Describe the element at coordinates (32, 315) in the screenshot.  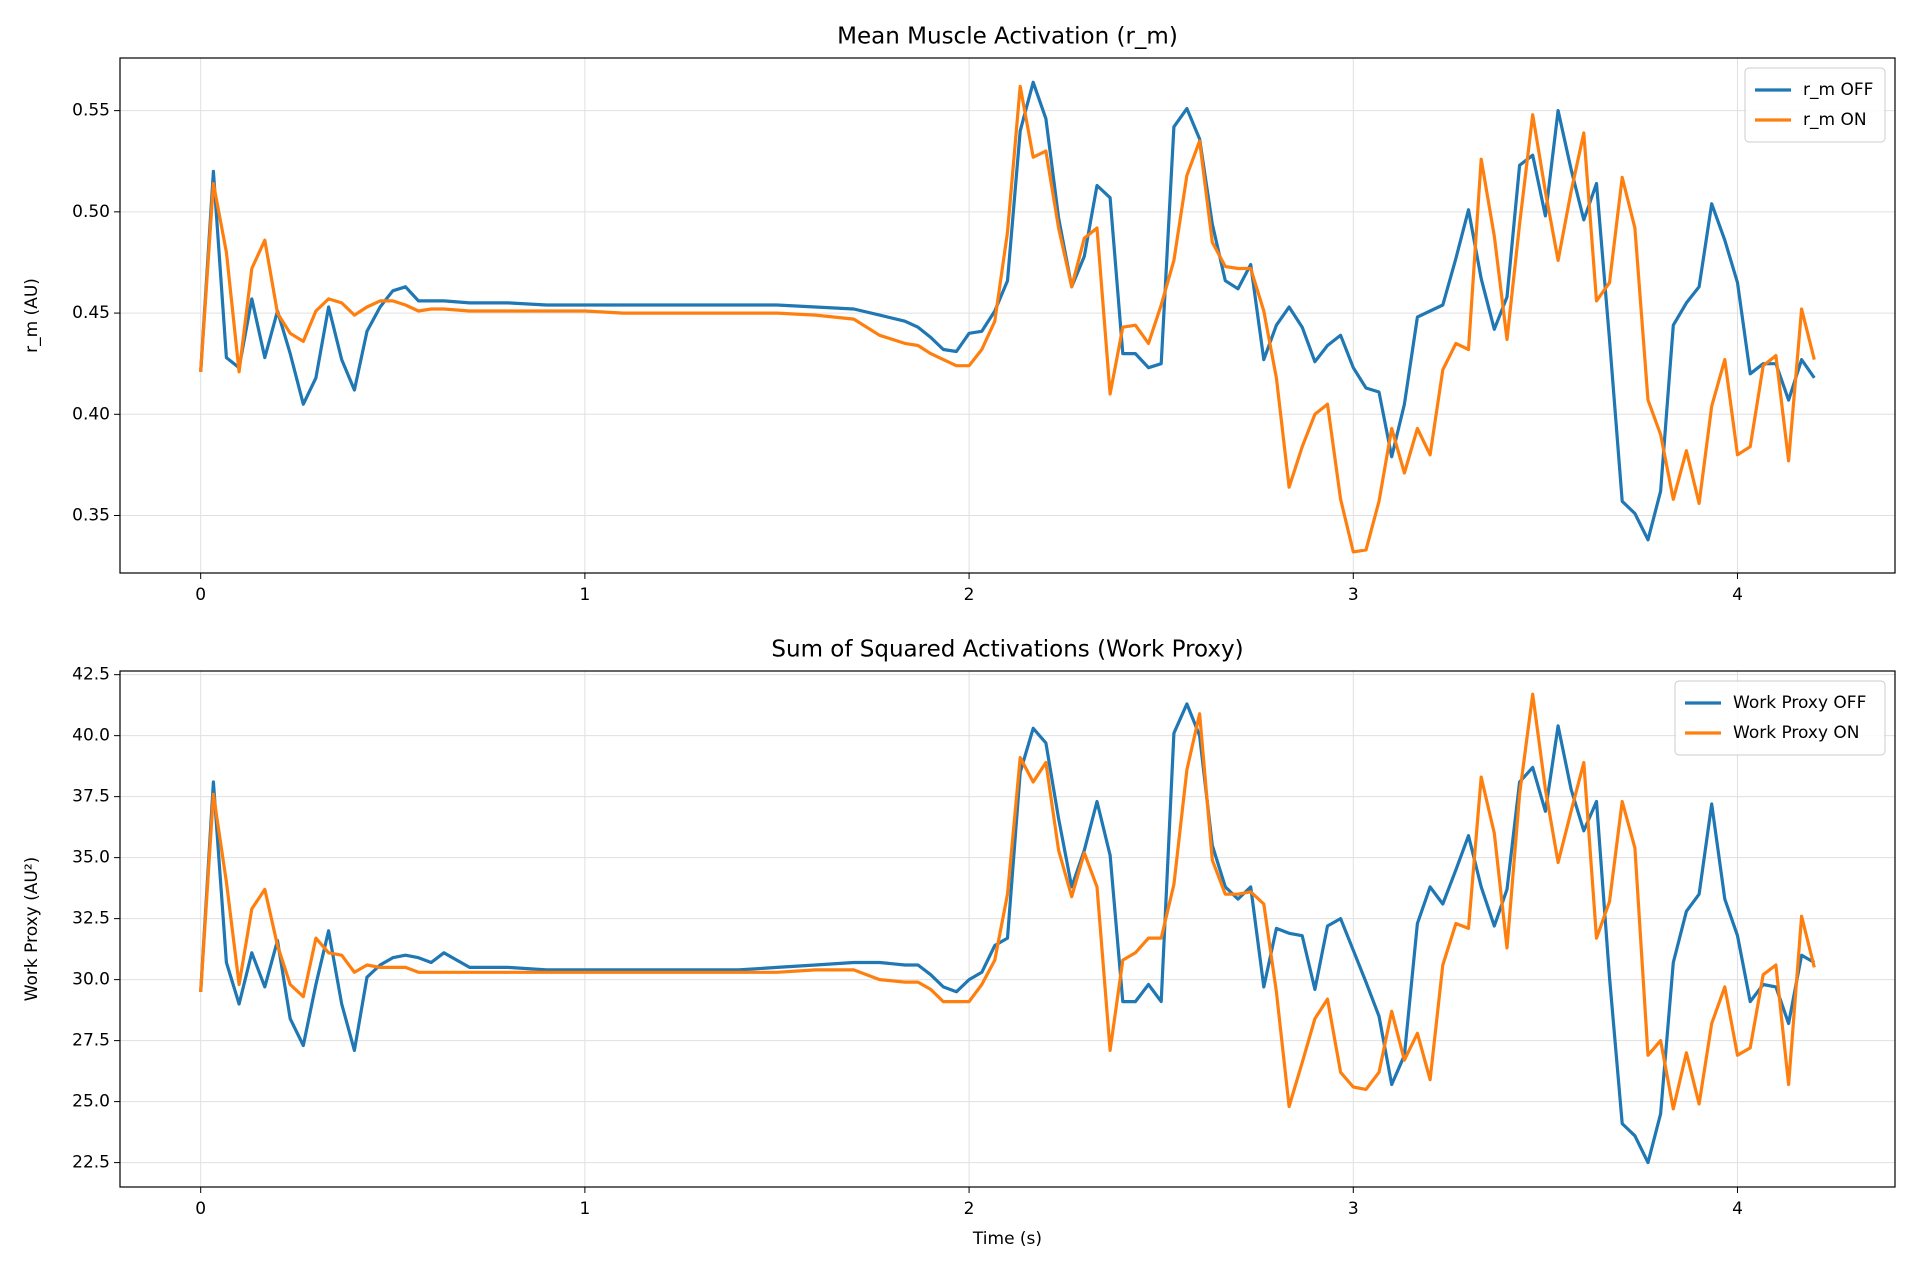
I see `y-axis-label: r_m (AU)` at that location.